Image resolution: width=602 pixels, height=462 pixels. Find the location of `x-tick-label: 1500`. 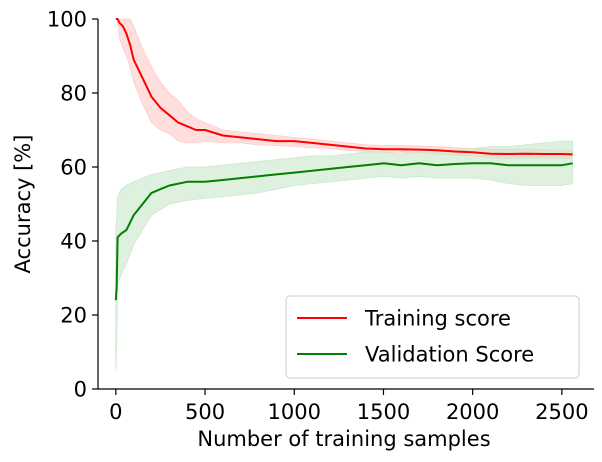

x-tick-label: 1500 is located at coordinates (383, 412).